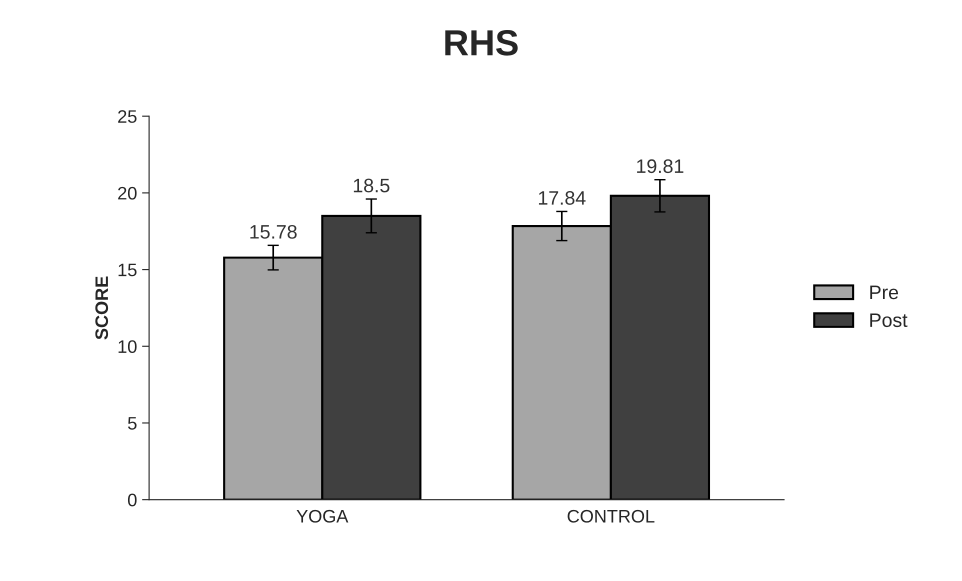 Image resolution: width=962 pixels, height=581 pixels. I want to click on y-tick-label: 0, so click(132, 500).